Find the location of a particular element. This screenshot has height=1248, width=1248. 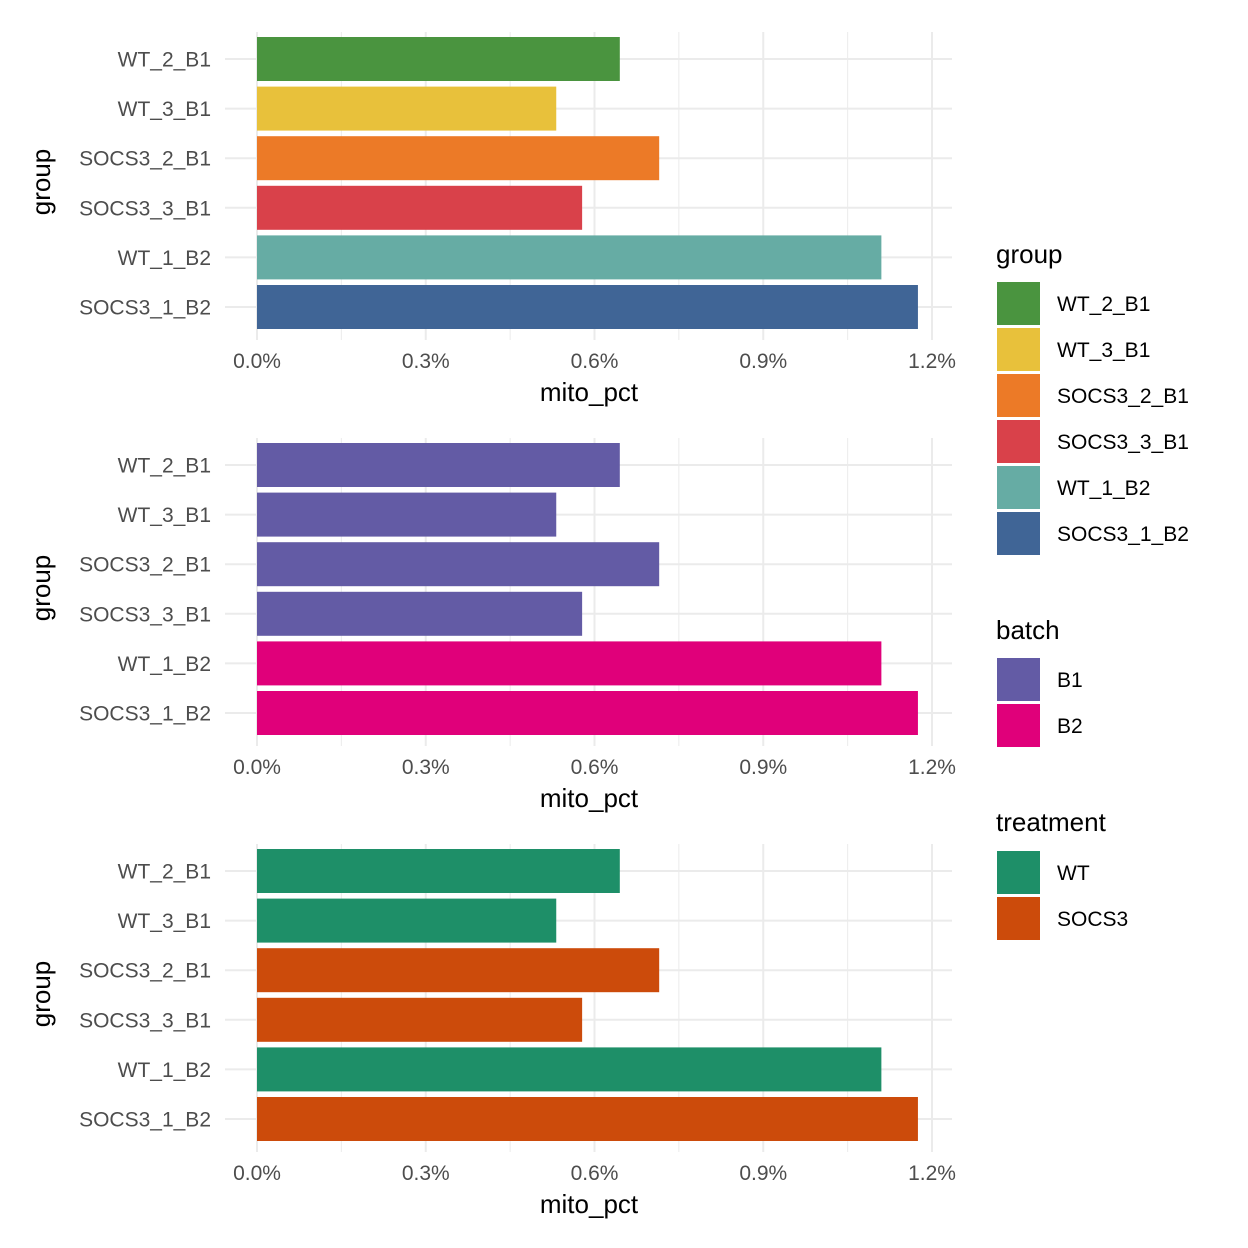

legend-title: treatment is located at coordinates (1051, 822).